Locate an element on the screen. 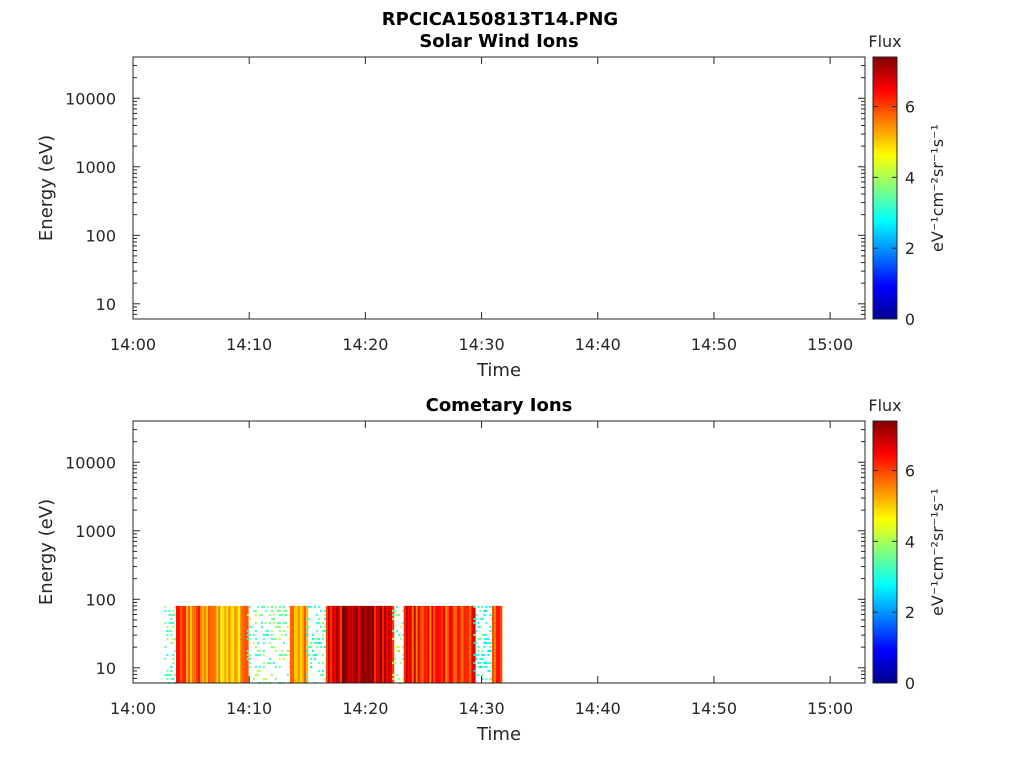 The width and height of the screenshot is (1024, 772). y-axis-label: Energy (eV) is located at coordinates (46, 188).